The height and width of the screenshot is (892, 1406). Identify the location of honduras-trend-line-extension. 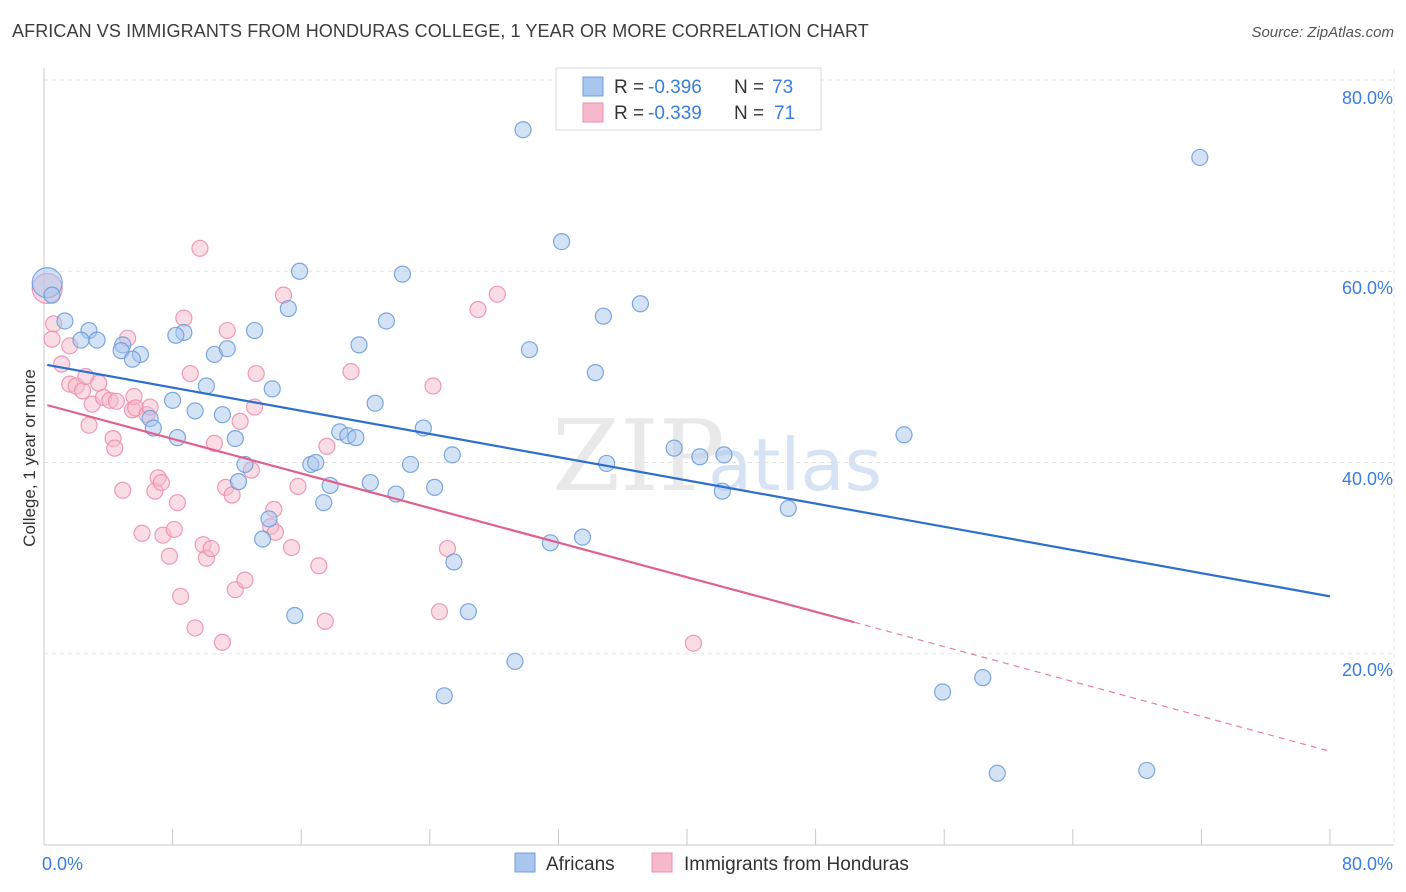
(1092, 686).